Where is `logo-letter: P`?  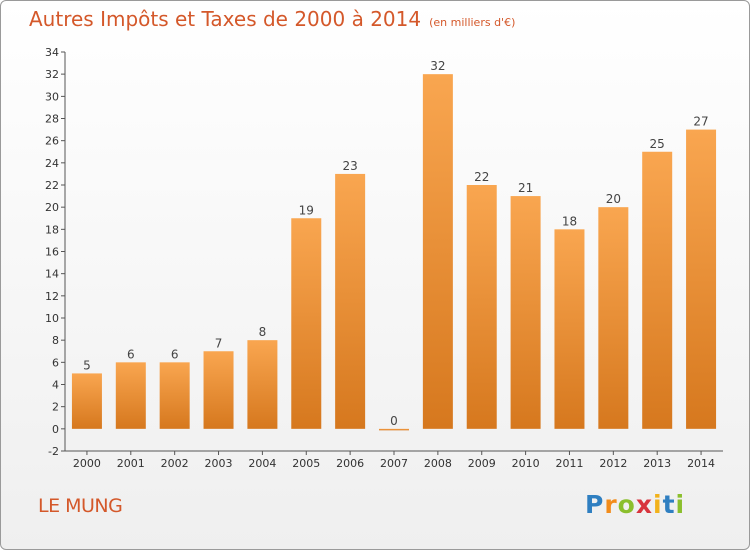 logo-letter: P is located at coordinates (595, 504).